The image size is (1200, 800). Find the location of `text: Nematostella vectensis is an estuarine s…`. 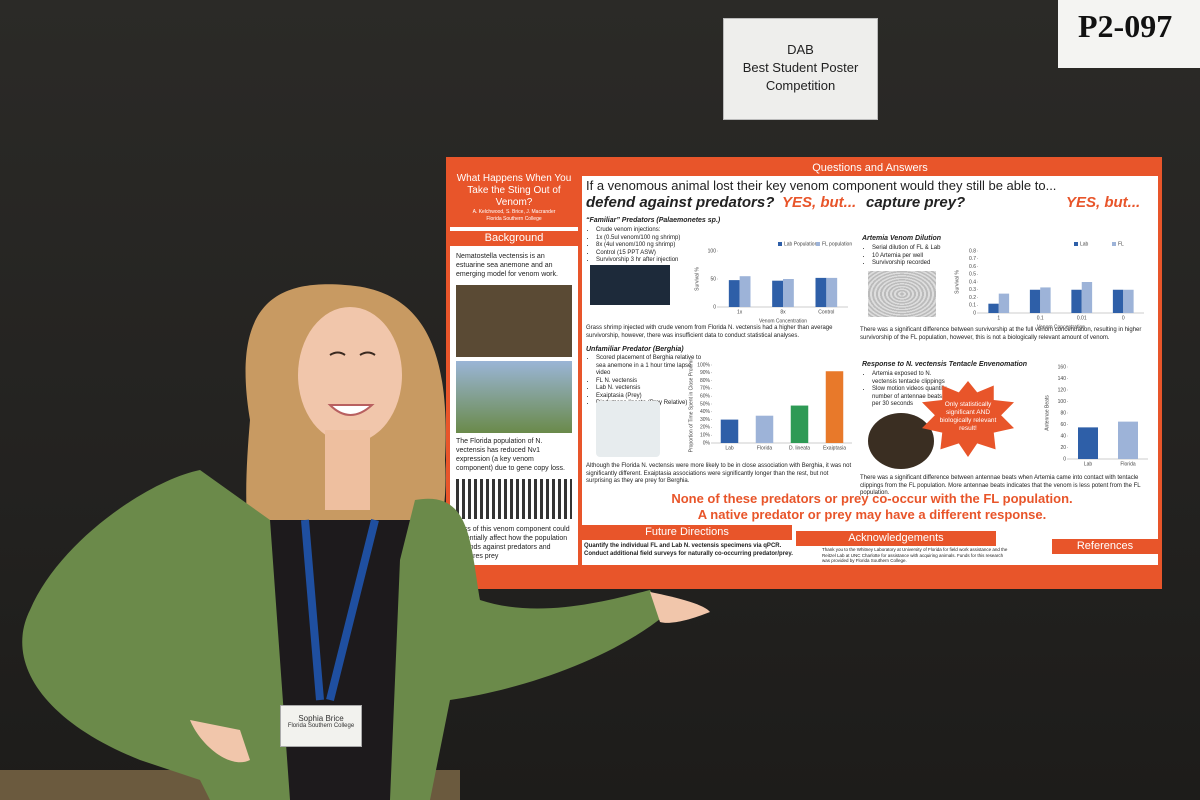

text: Nematostella vectensis is an estuarine s… is located at coordinates (507, 265).